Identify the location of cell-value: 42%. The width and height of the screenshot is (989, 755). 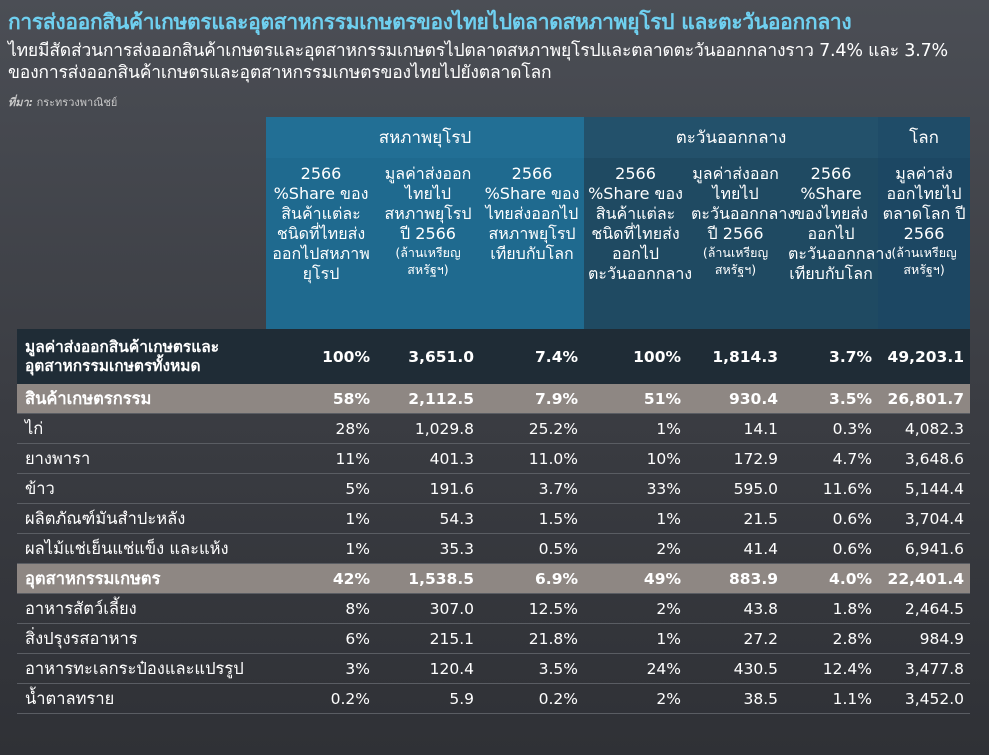
(321, 578).